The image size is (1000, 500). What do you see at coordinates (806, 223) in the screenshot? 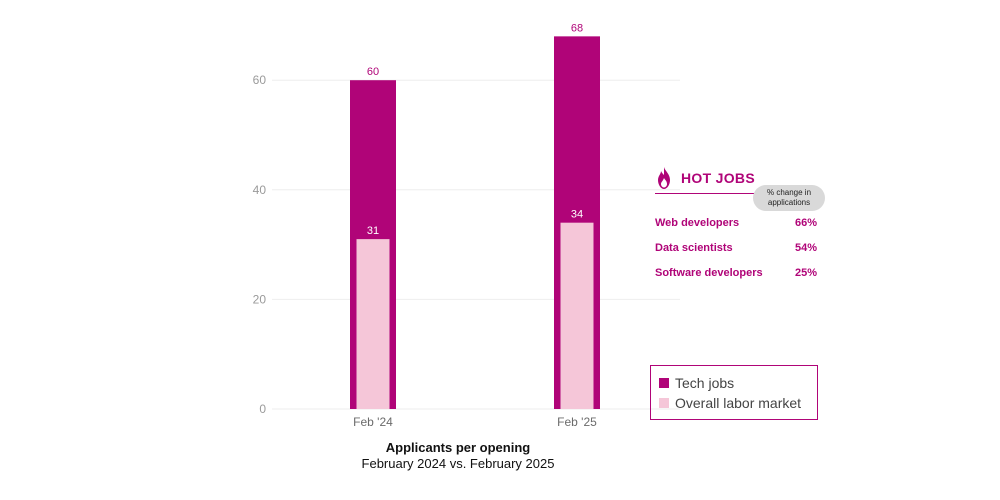
I see `job-pct: 66%` at bounding box center [806, 223].